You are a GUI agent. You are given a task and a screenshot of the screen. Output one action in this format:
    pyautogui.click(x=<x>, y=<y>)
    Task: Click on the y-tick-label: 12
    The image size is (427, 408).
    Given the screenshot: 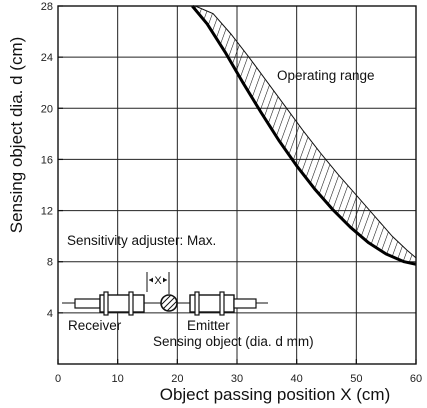 What is the action you would take?
    pyautogui.click(x=47, y=212)
    